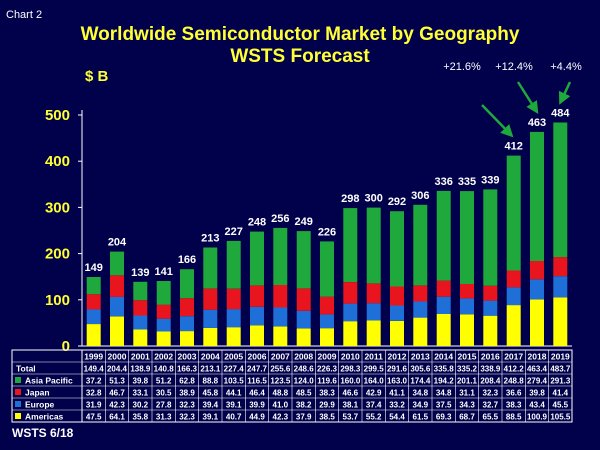 This screenshot has width=600, height=450. What do you see at coordinates (164, 417) in the screenshot?
I see `table-cell-americas: 31.3` at bounding box center [164, 417].